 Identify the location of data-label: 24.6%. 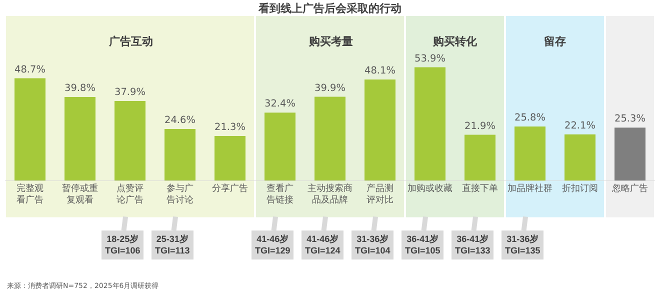
(180, 120).